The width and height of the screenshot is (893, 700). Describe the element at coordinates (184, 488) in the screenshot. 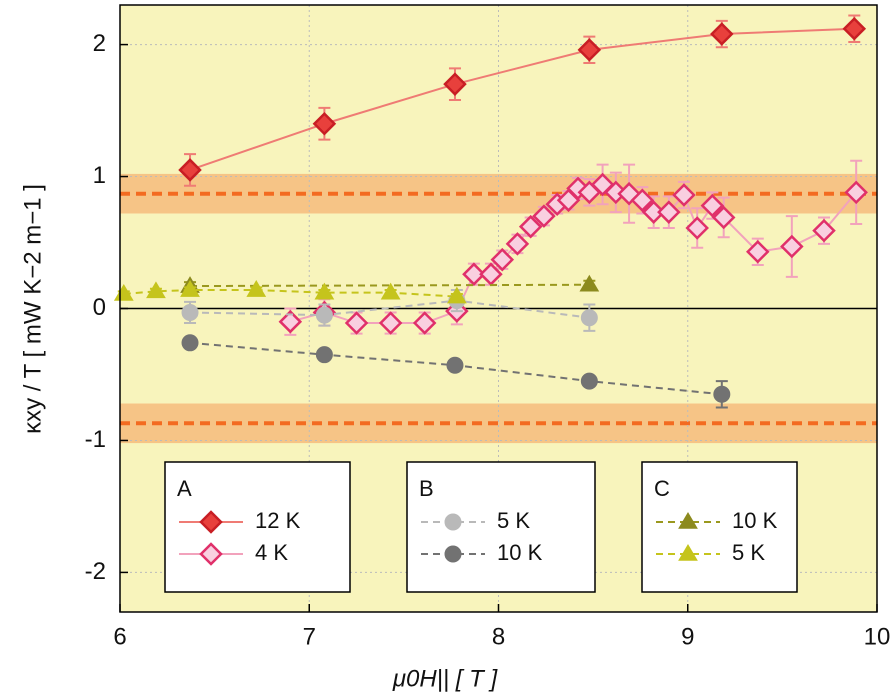

I see `legend-title: A` at that location.